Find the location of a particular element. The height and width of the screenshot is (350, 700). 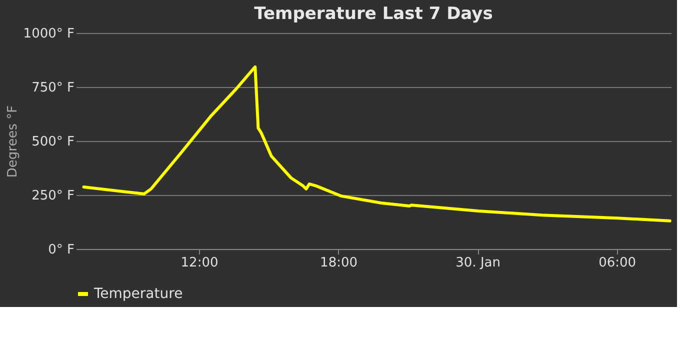

y-tick-label: 500° F is located at coordinates (53, 142).